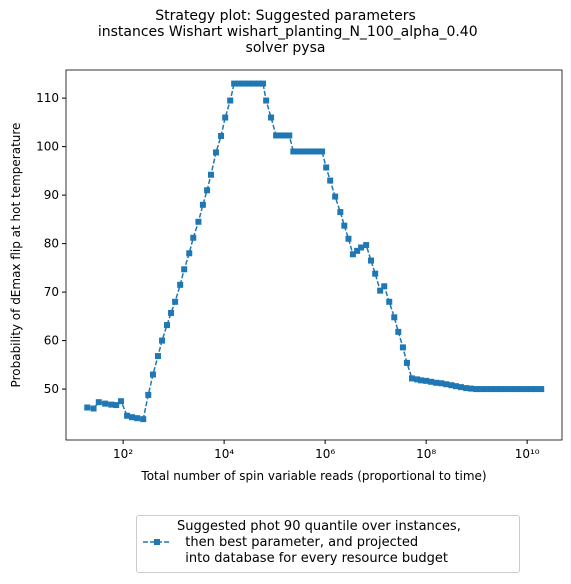 This screenshot has width=571, height=584. Describe the element at coordinates (224, 454) in the screenshot. I see `x-tick-label: 10⁴` at that location.